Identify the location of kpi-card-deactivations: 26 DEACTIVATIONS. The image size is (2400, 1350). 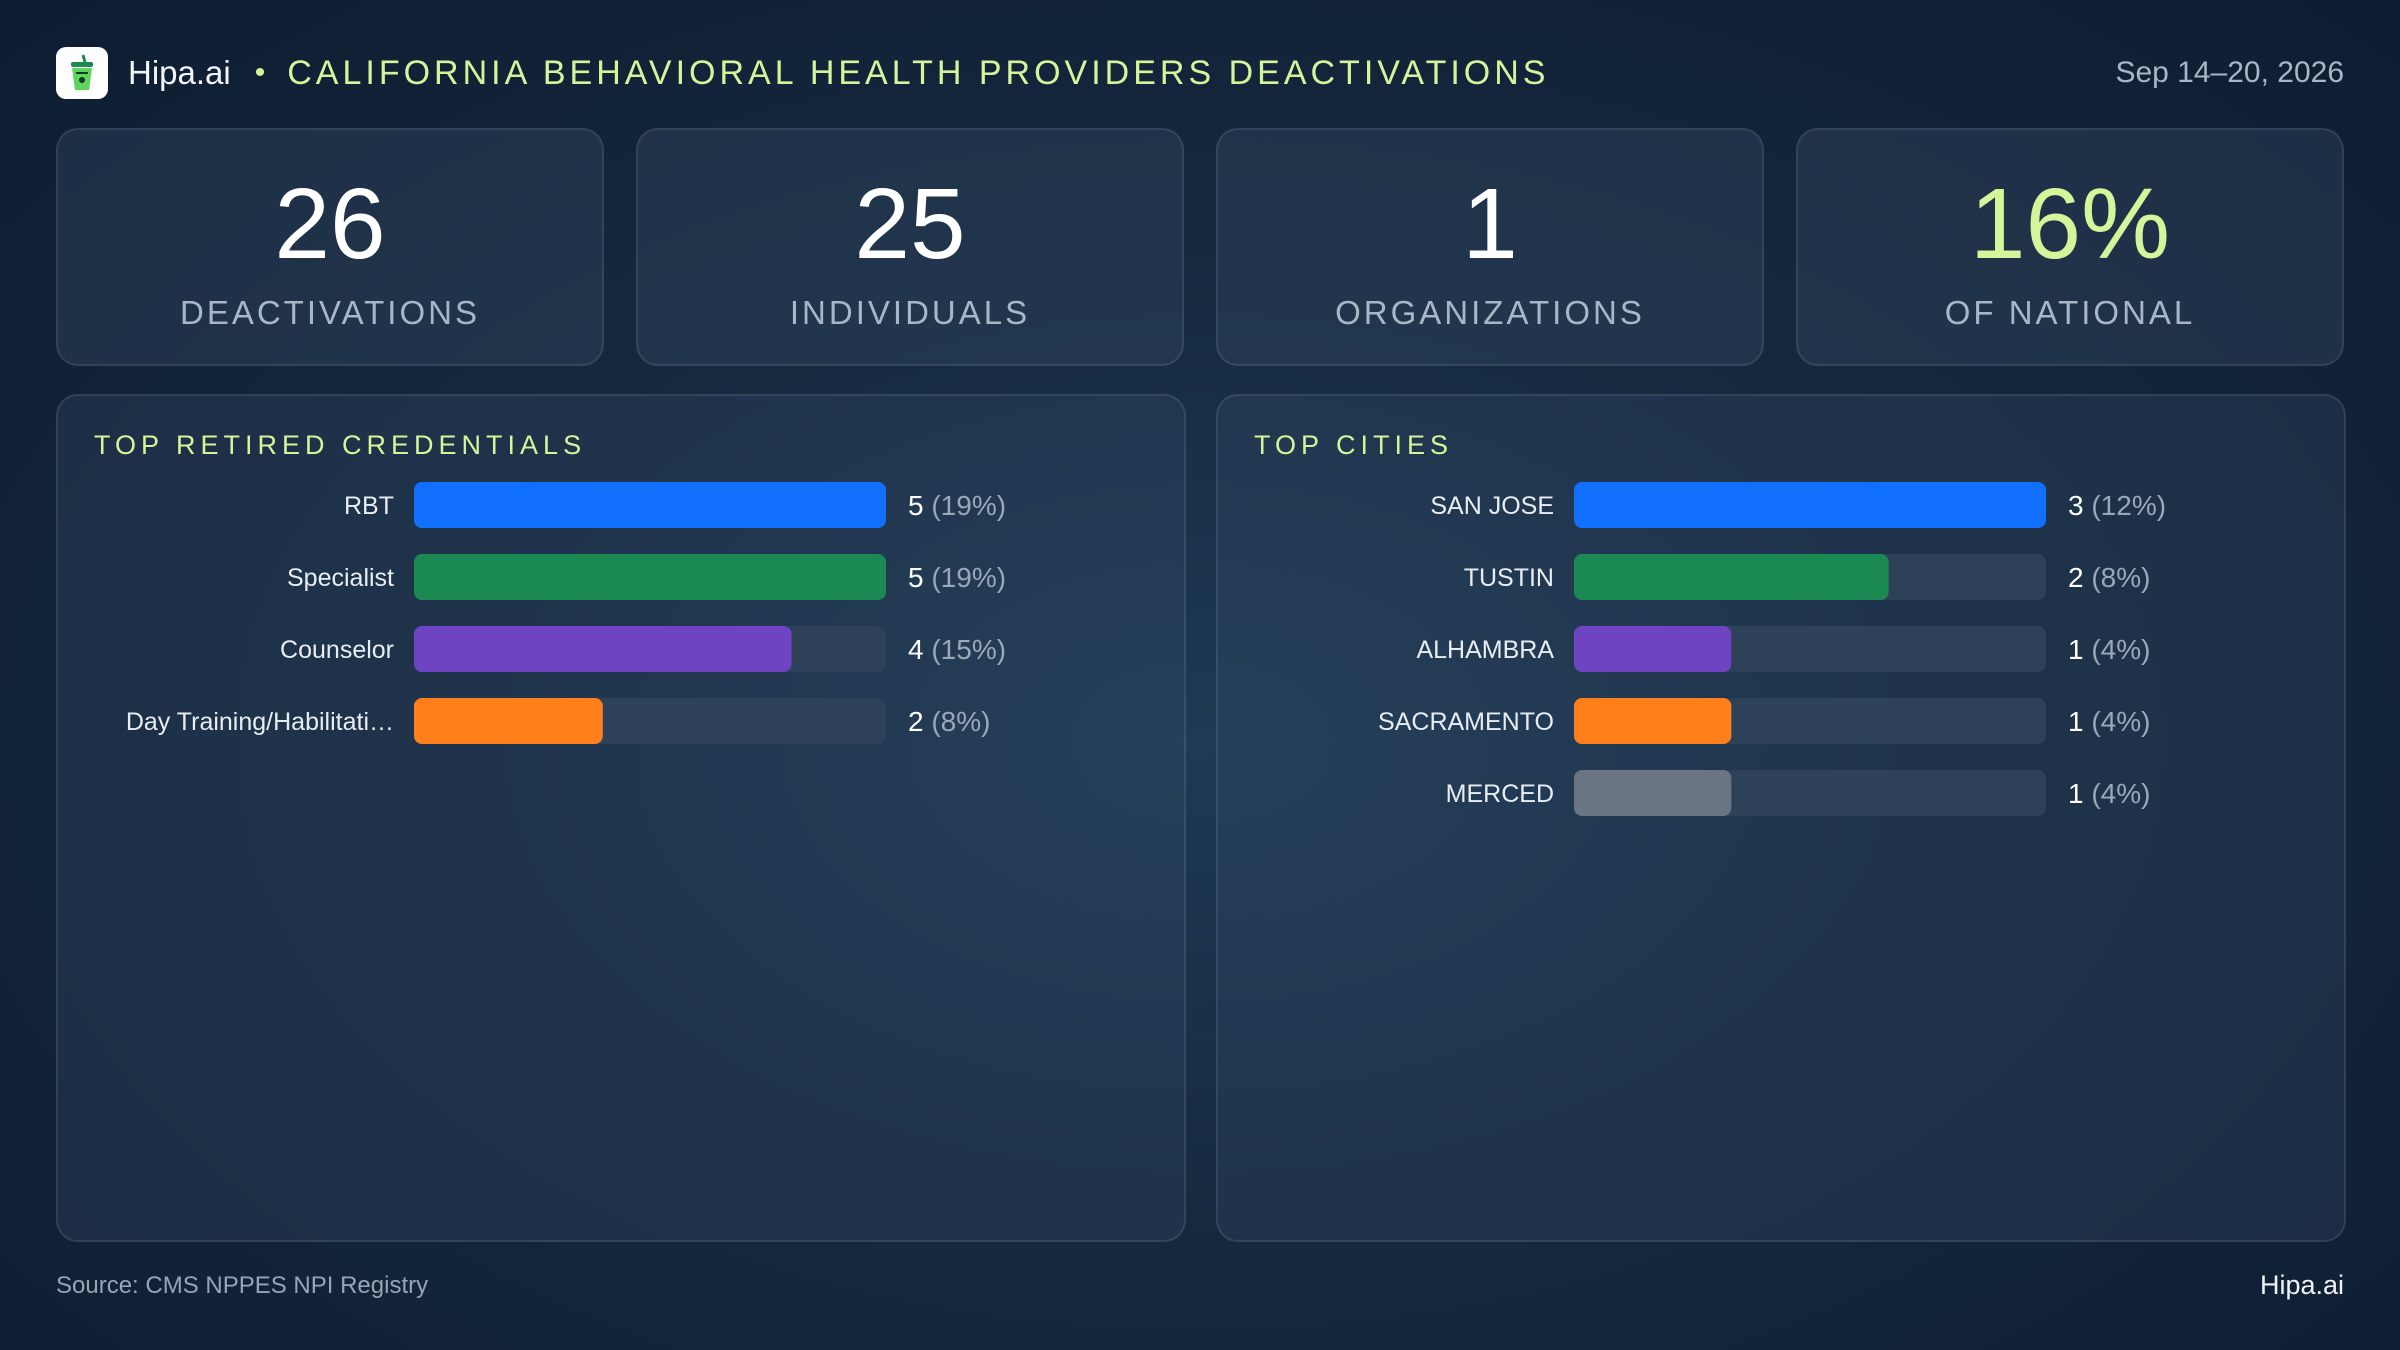
(330, 247).